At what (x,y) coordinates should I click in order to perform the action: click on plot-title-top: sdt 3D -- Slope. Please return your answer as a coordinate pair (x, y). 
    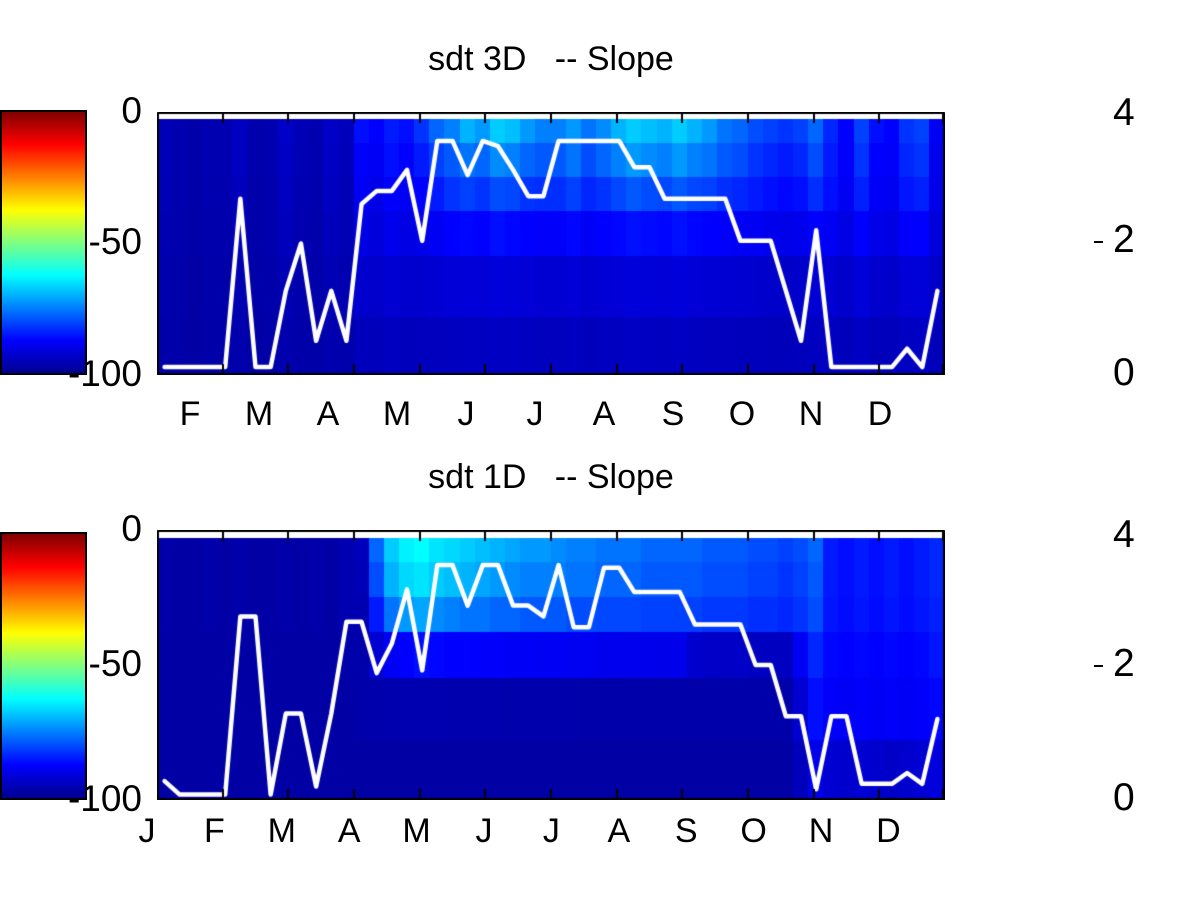
    Looking at the image, I should click on (551, 59).